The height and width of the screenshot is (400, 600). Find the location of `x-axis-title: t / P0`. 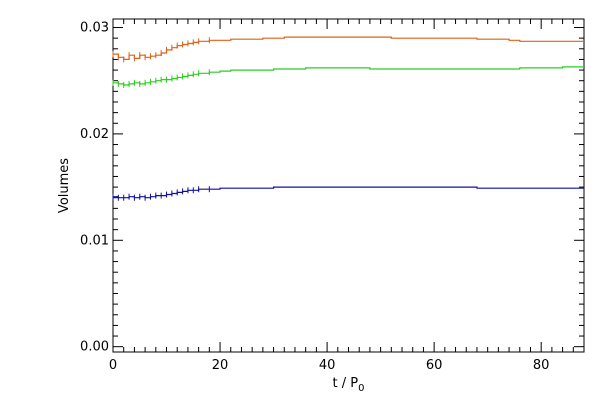

x-axis-title: t / P0 is located at coordinates (349, 385).